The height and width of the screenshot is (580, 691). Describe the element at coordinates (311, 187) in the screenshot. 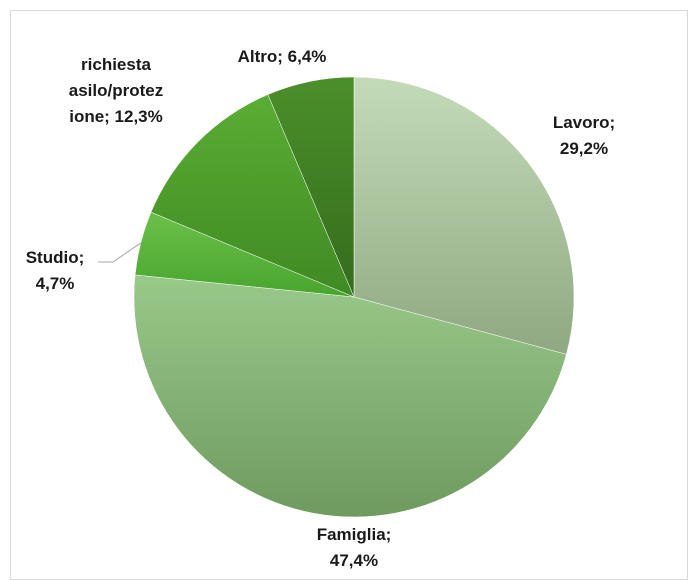

I see `pie-slice-altro` at that location.